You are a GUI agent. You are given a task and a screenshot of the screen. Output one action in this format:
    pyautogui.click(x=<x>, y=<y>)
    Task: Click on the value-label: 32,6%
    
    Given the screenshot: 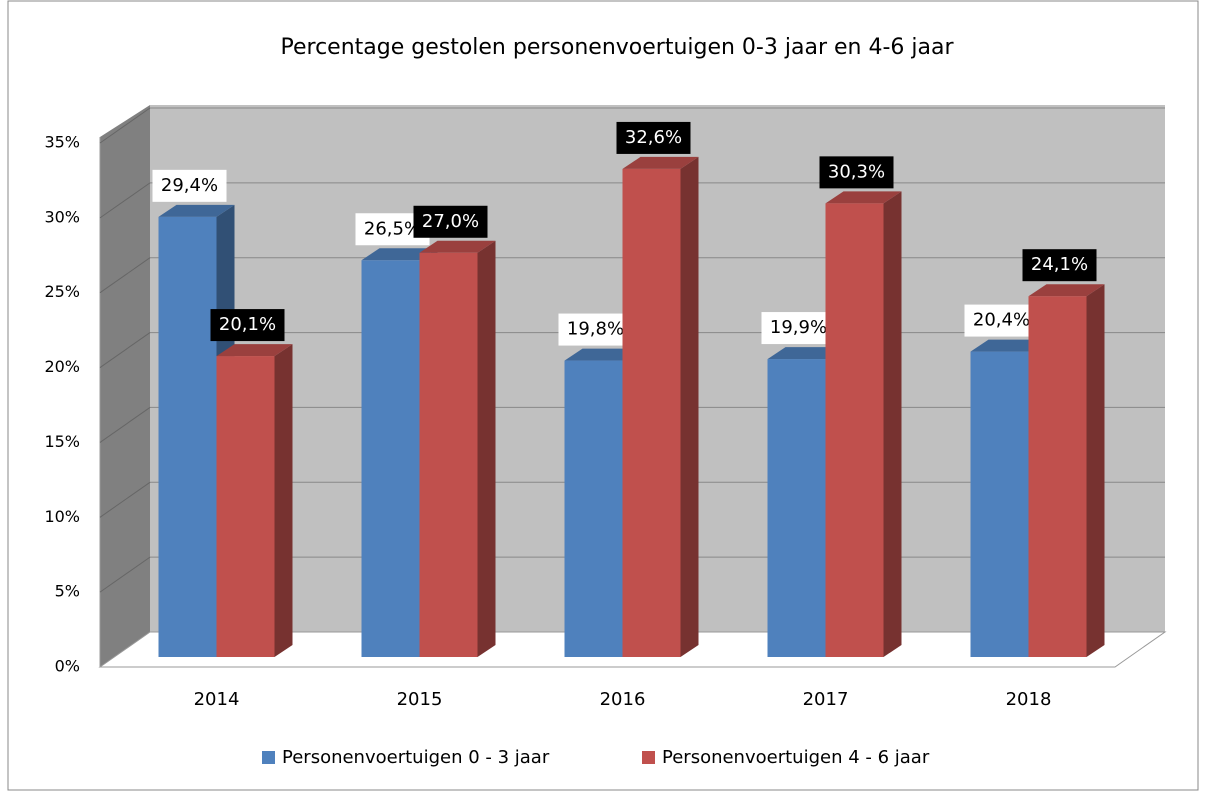 What is the action you would take?
    pyautogui.click(x=653, y=137)
    